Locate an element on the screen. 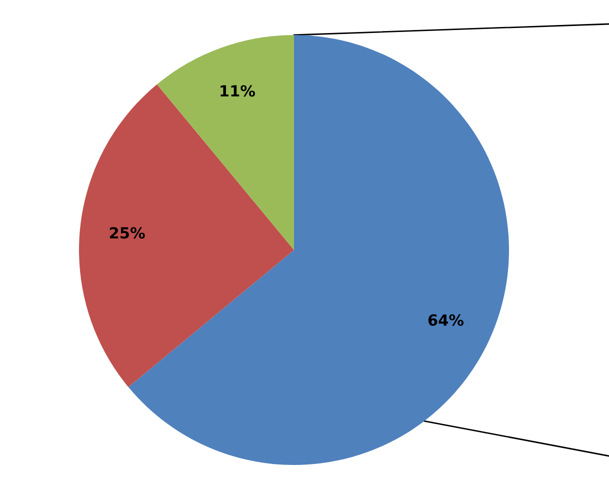 Image resolution: width=609 pixels, height=487 pixels. pie-slice is located at coordinates (225, 142).